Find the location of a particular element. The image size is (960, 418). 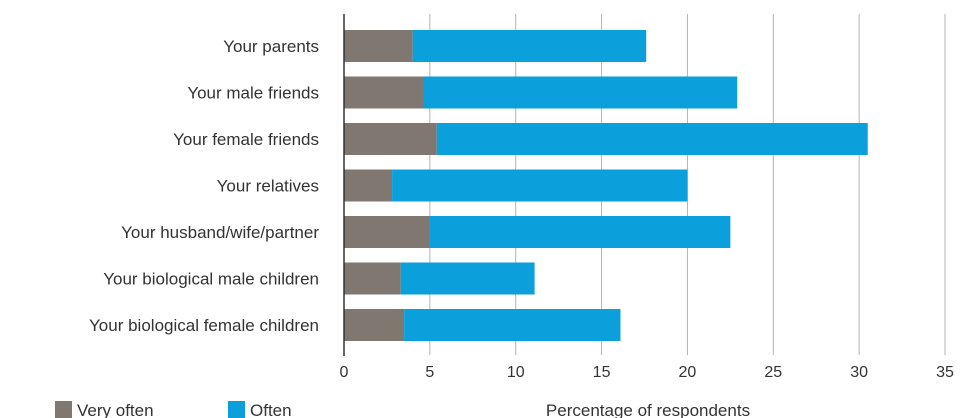

bar-very-often-your-husband-wife-partner is located at coordinates (387, 232).